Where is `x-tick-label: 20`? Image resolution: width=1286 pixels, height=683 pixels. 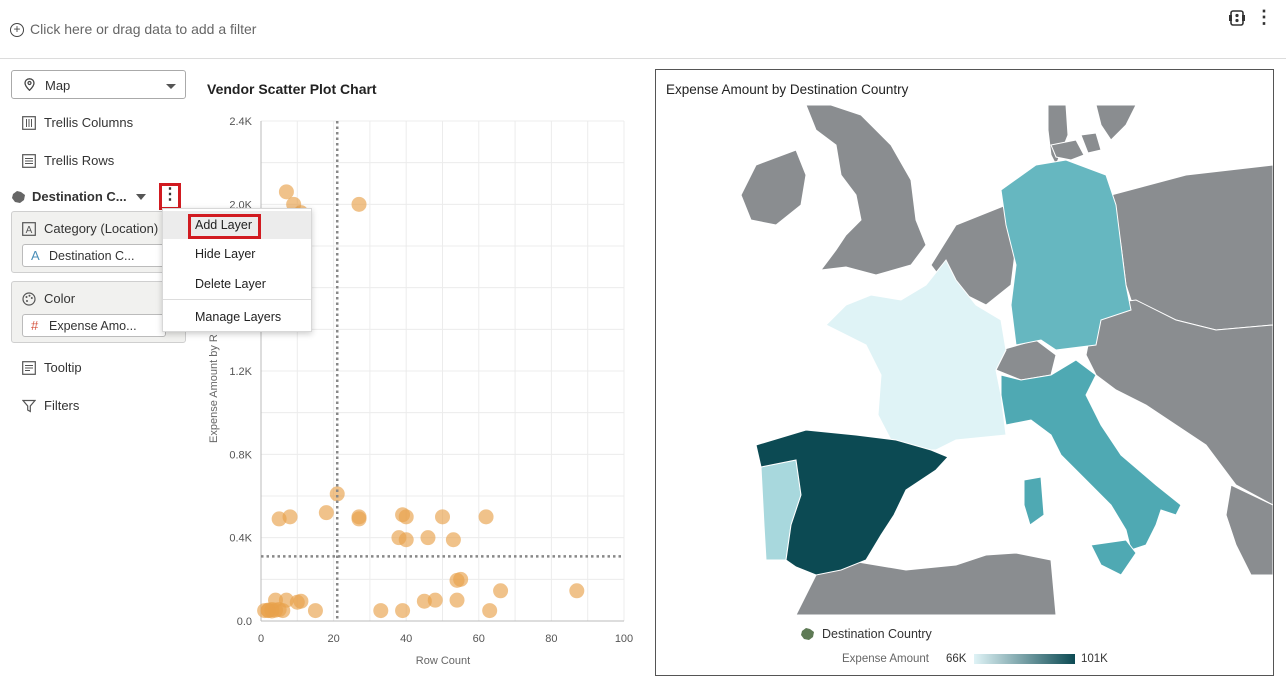
x-tick-label: 20 is located at coordinates (333, 639).